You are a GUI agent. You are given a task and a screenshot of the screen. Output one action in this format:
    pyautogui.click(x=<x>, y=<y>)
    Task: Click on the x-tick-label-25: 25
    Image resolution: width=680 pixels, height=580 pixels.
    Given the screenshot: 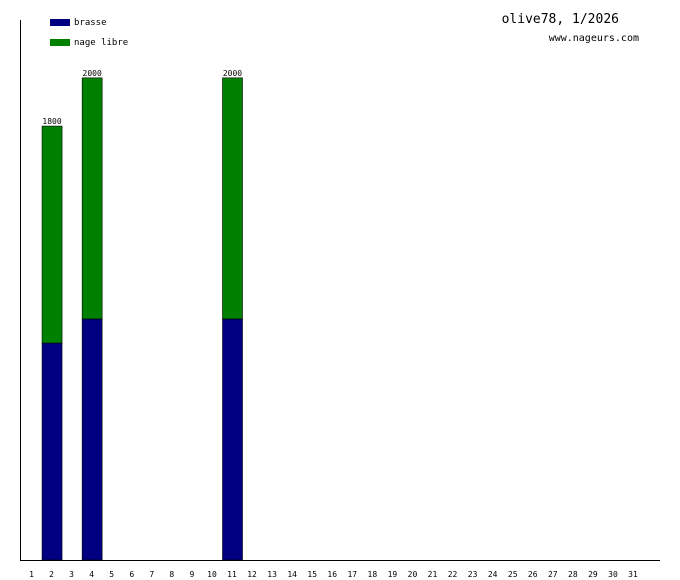 What is the action you would take?
    pyautogui.click(x=513, y=574)
    